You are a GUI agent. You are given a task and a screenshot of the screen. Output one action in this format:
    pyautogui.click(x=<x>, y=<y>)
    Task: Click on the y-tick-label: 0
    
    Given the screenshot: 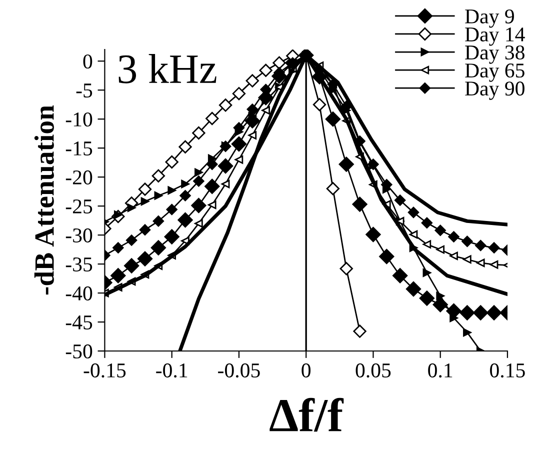 What is the action you would take?
    pyautogui.click(x=87, y=61)
    